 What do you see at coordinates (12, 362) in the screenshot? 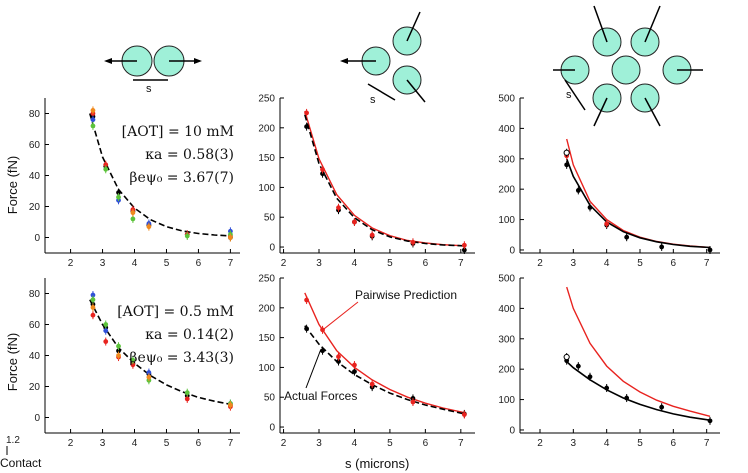
I see `y-axis-label-bottom: Force (fN)` at bounding box center [12, 362].